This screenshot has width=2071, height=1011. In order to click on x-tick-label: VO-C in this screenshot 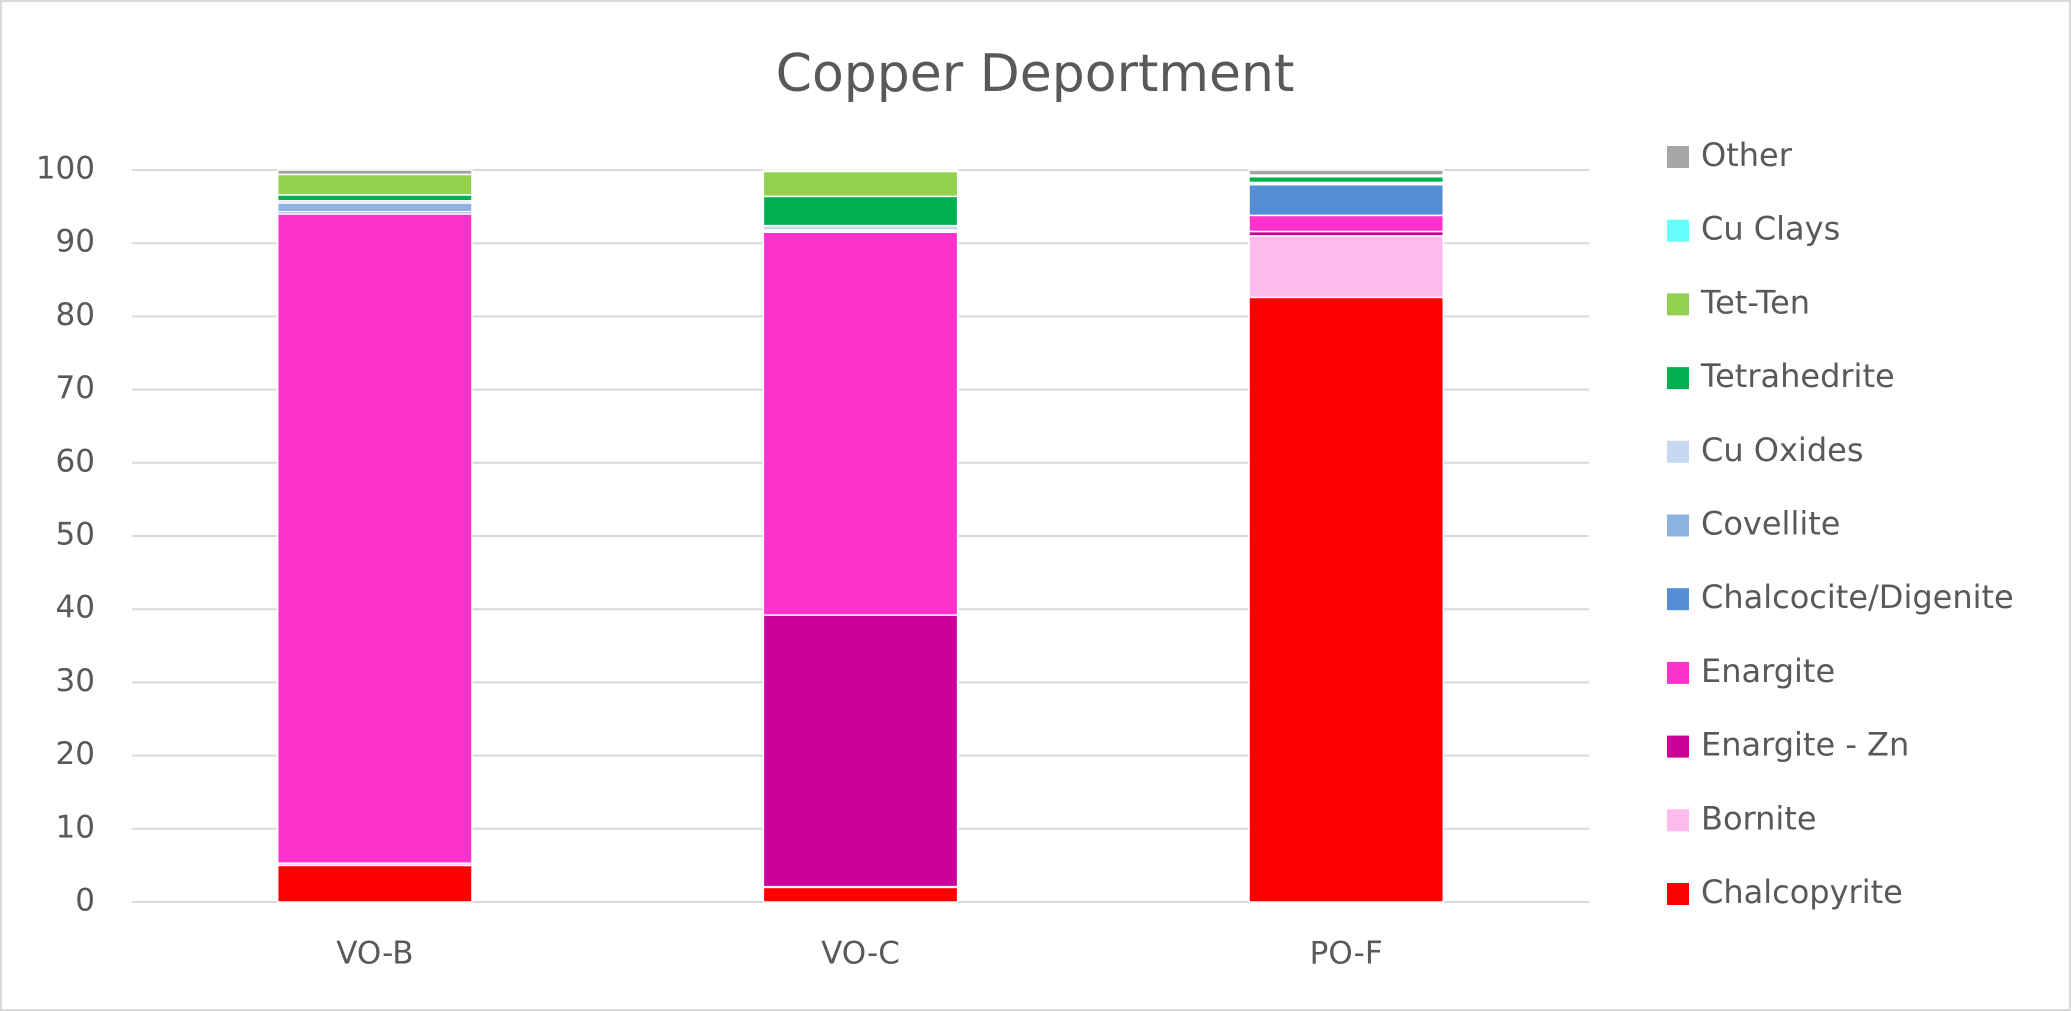, I will do `click(860, 954)`.